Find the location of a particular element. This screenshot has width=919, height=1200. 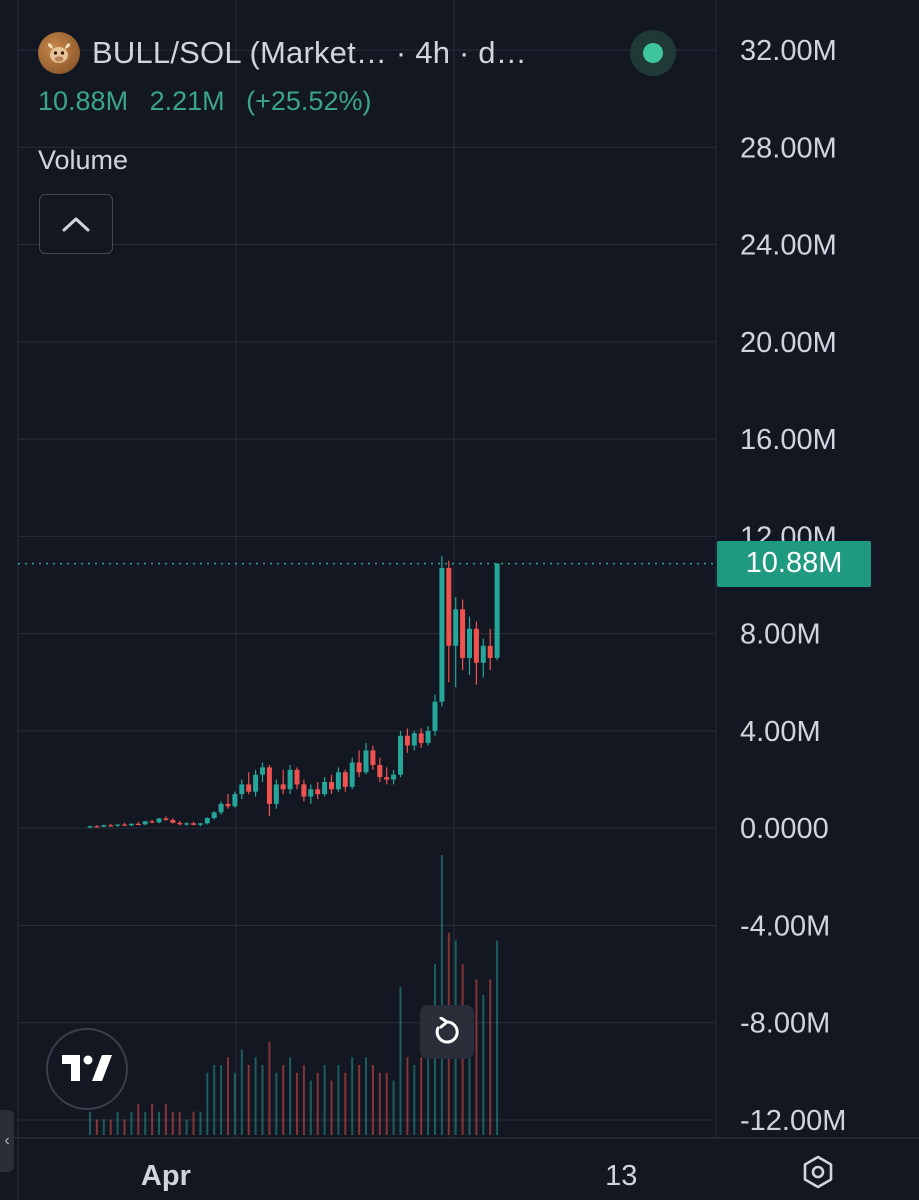

reset-chart-button is located at coordinates (447, 1032).